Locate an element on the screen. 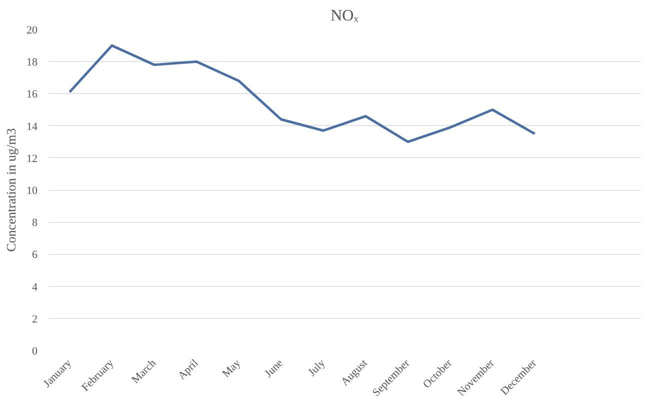  y-tick-label: 12 is located at coordinates (32, 158).